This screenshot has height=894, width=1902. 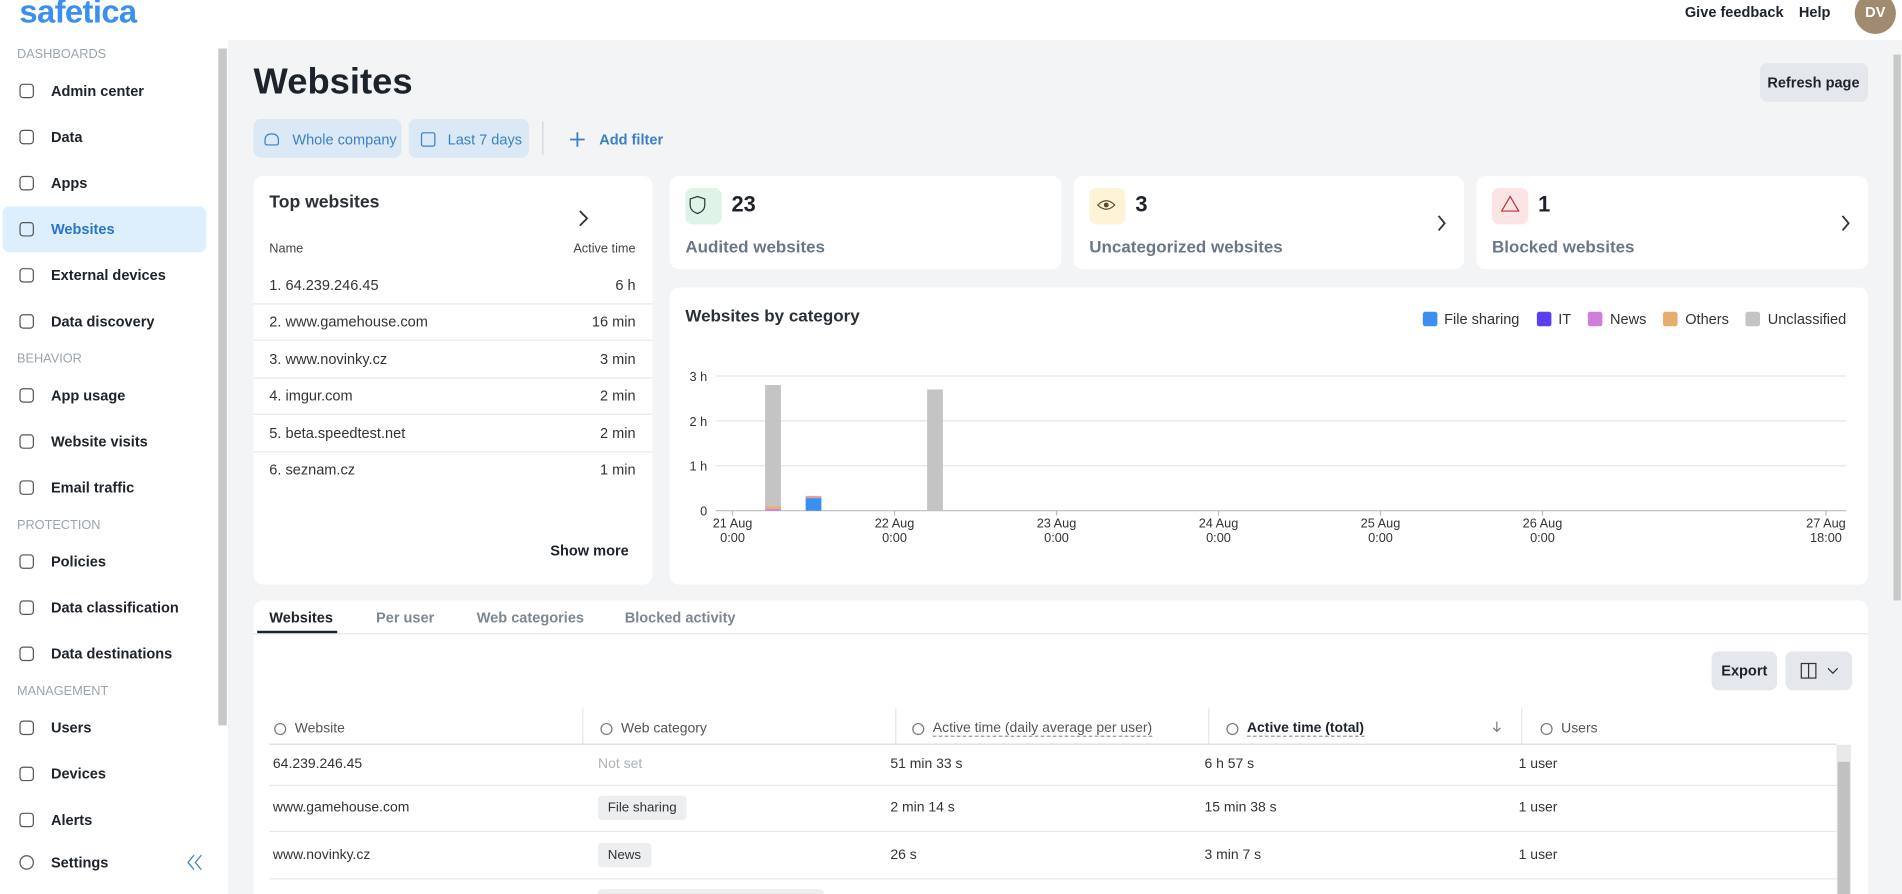 What do you see at coordinates (69, 183) in the screenshot?
I see `nav-item: Apps` at bounding box center [69, 183].